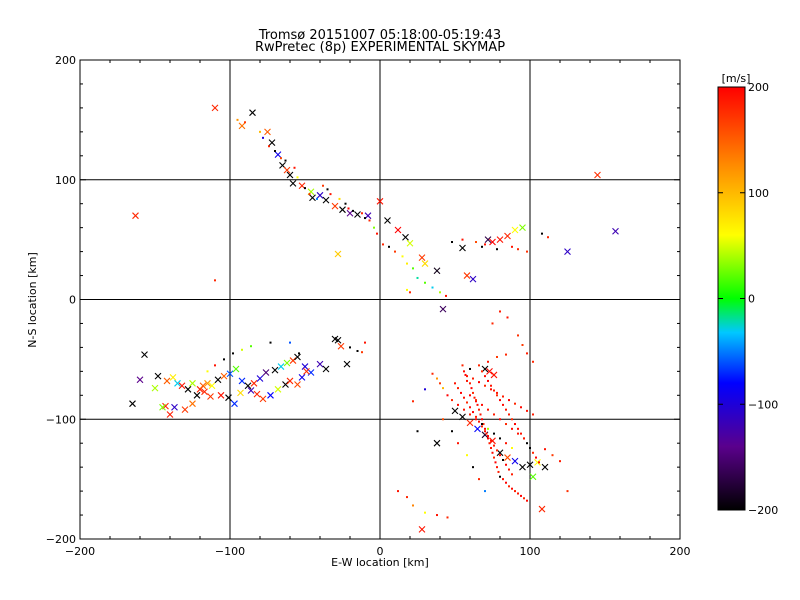 This screenshot has width=800, height=600. I want to click on x-tick-label: −200, so click(80, 551).